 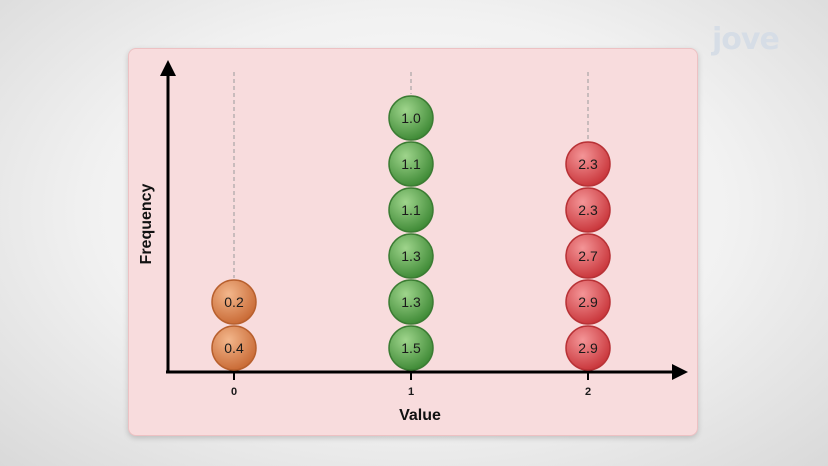 I want to click on data-dot: 0.4, so click(x=234, y=348).